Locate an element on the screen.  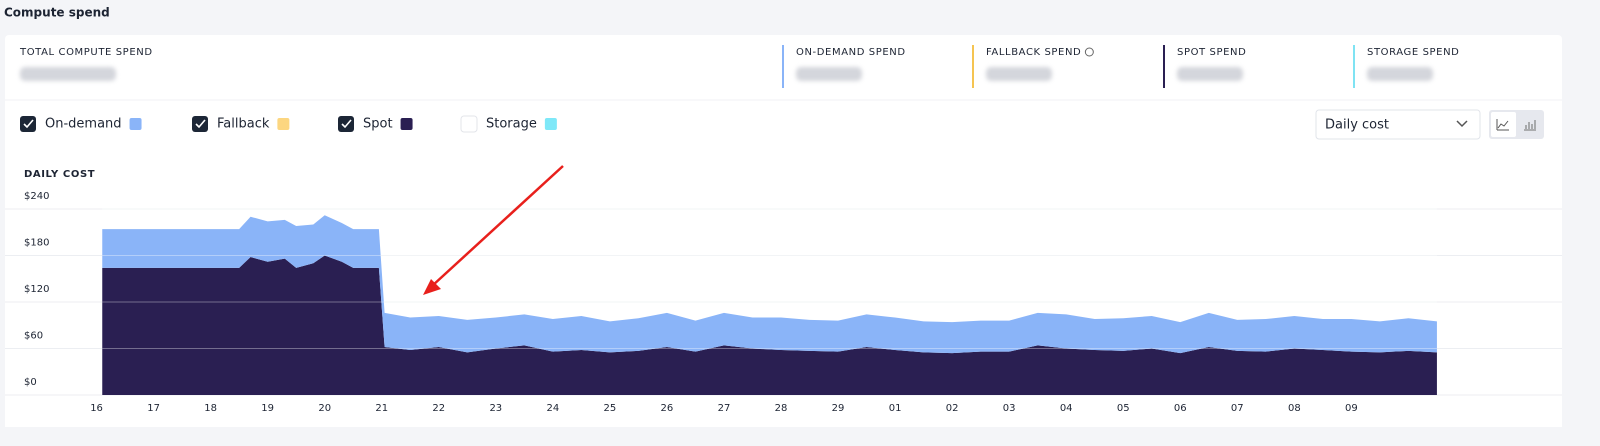
metric-label: FALLBACK SPEND is located at coordinates (1033, 52).